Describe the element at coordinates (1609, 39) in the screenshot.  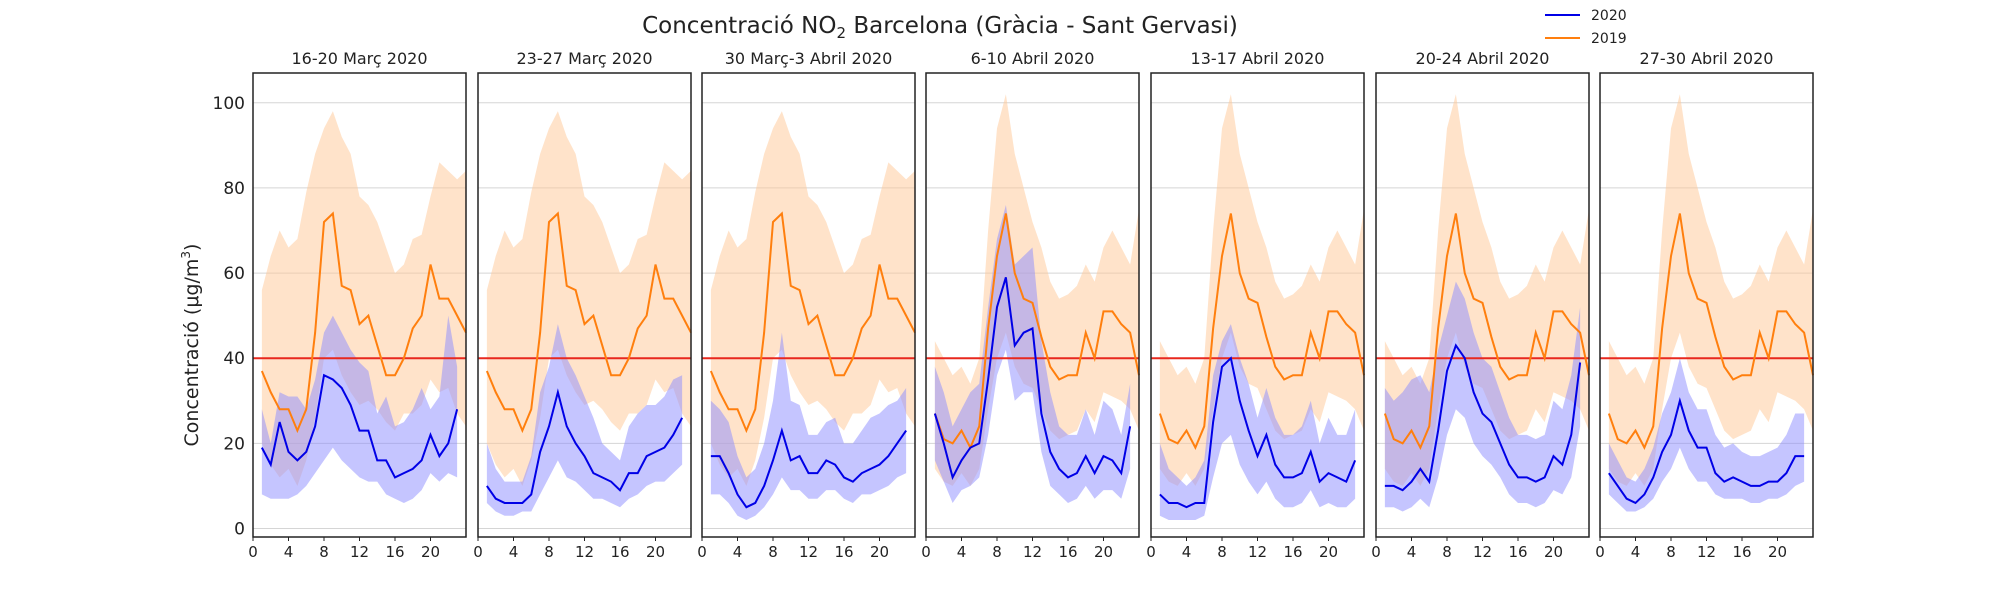
I see `legend-label-2019: 2019` at that location.